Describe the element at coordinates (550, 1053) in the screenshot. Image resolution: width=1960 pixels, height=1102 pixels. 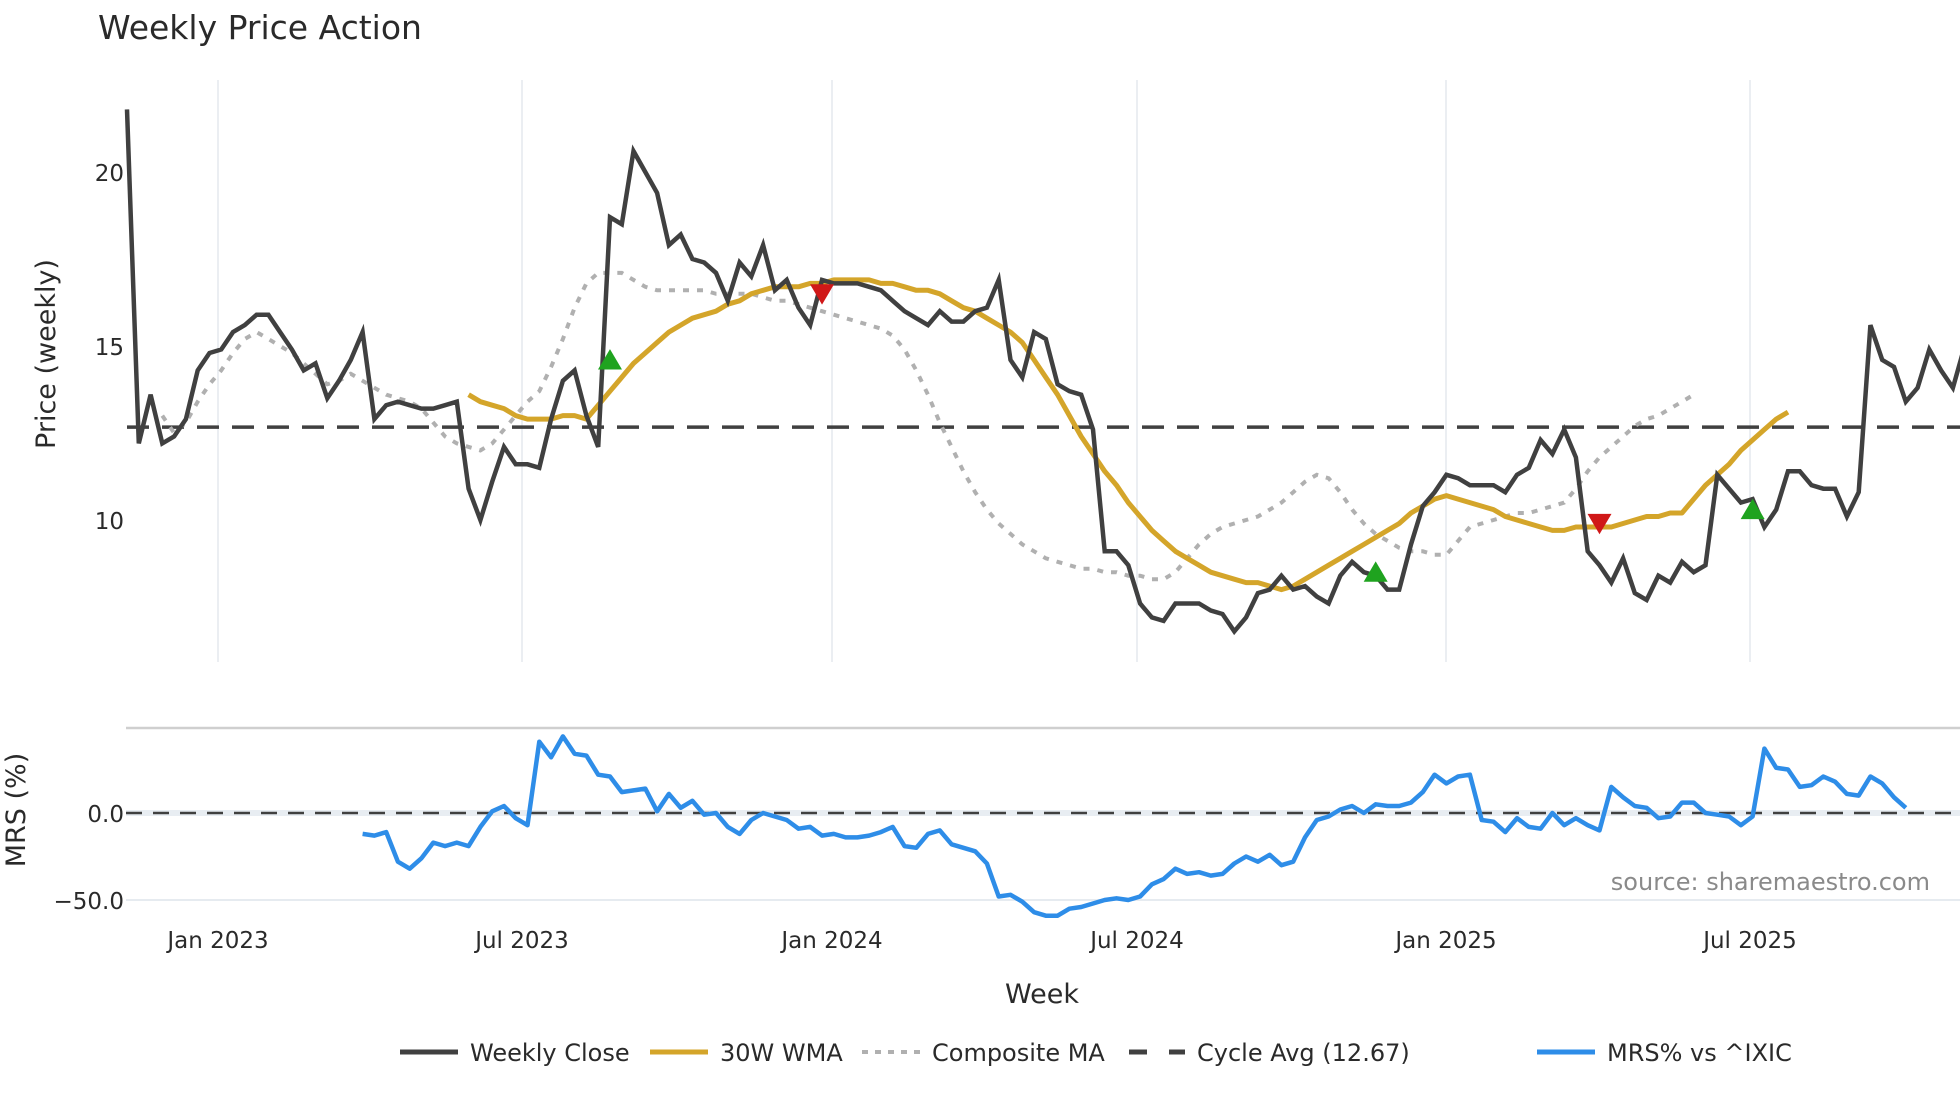
I see `legend-label: Weekly Close` at that location.